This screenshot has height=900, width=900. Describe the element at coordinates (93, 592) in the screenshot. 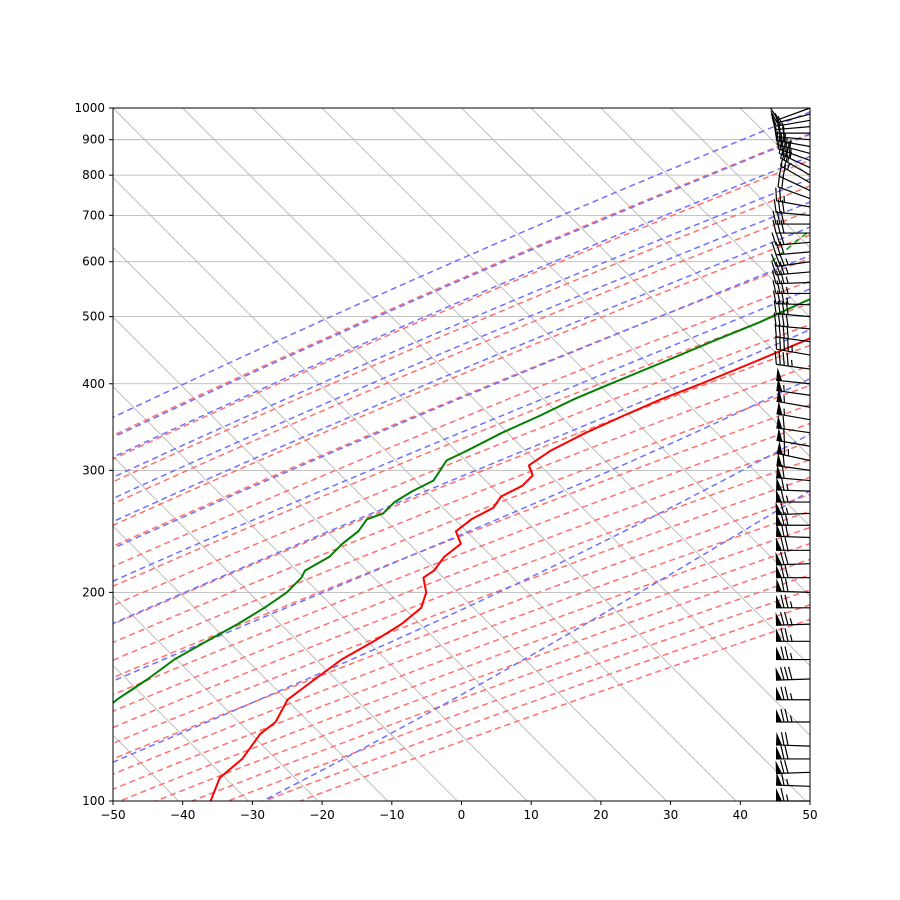

I see `y-tick-label: 200` at that location.